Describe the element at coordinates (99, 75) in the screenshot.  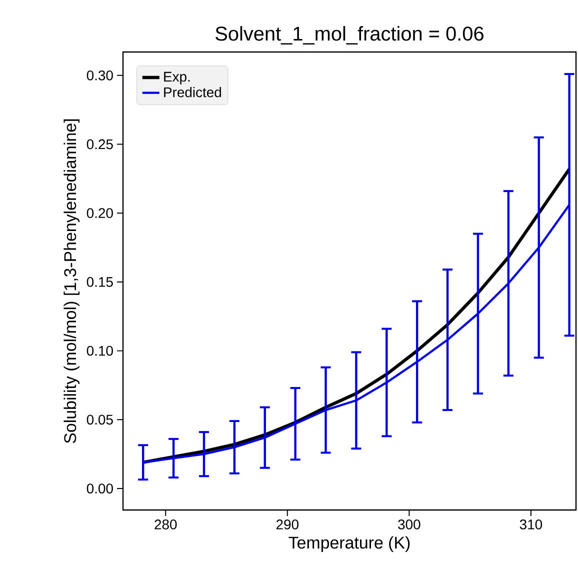
I see `y-tick-label: 0.30` at that location.